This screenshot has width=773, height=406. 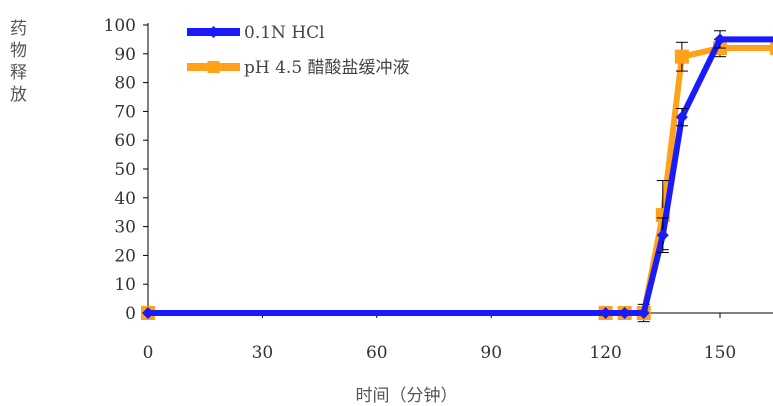 What do you see at coordinates (125, 84) in the screenshot?
I see `y-tick-label: 80` at bounding box center [125, 84].